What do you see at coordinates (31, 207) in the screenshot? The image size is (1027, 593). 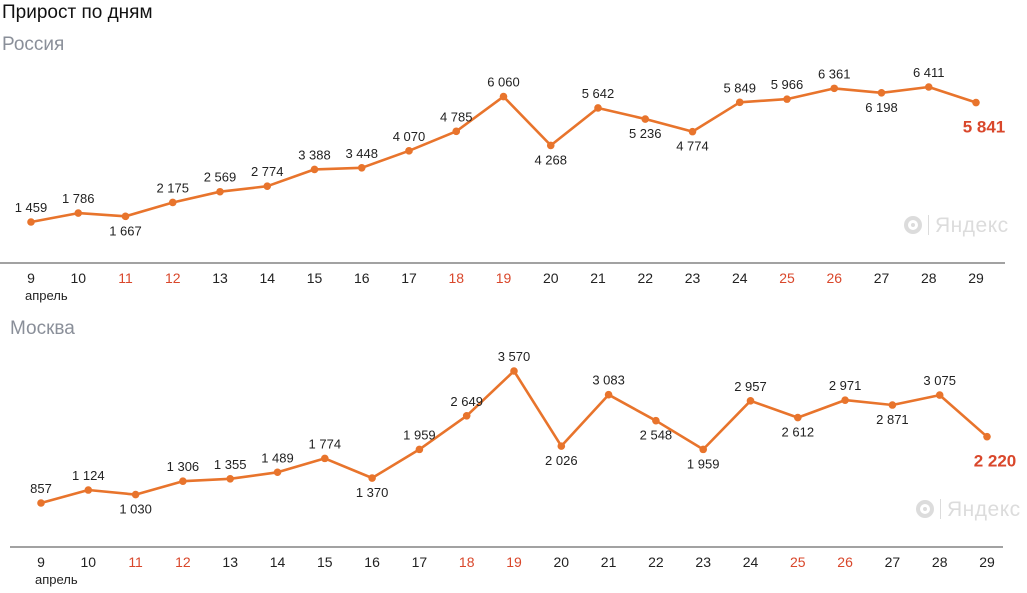 I see `data-label: 1 459` at bounding box center [31, 207].